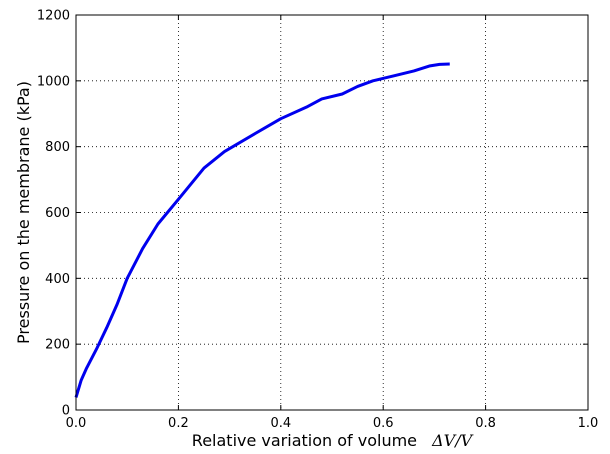  Describe the element at coordinates (178, 423) in the screenshot. I see `x-tick-label: 0.2` at that location.